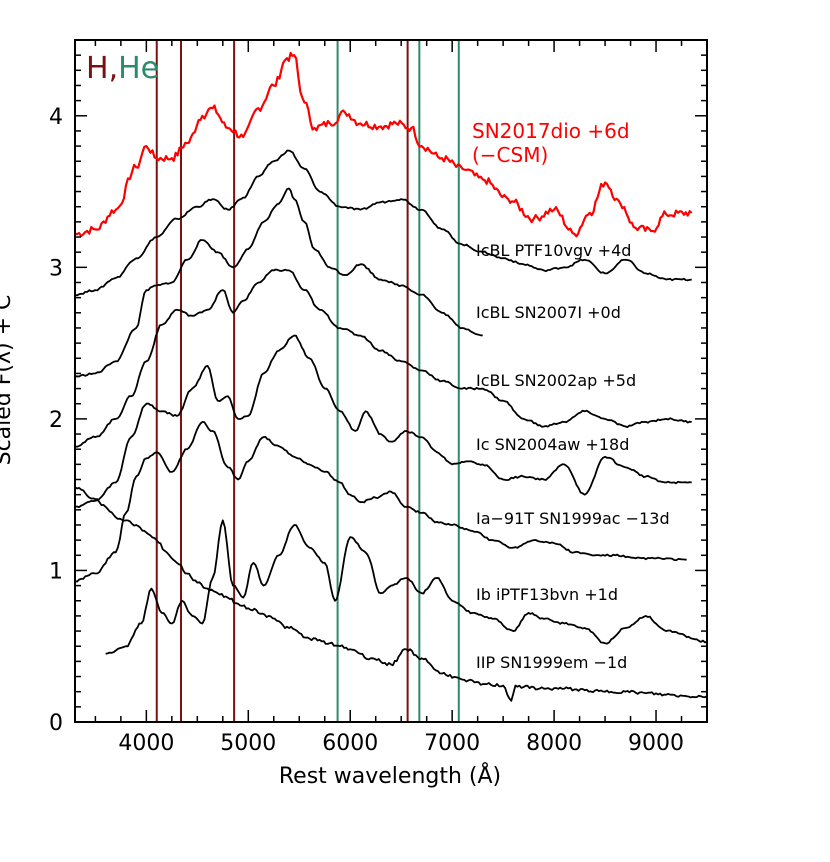 The image size is (830, 862). Describe the element at coordinates (556, 380) in the screenshot. I see `series-label-sn2002ap: IcBL SN2002ap +5d` at that location.